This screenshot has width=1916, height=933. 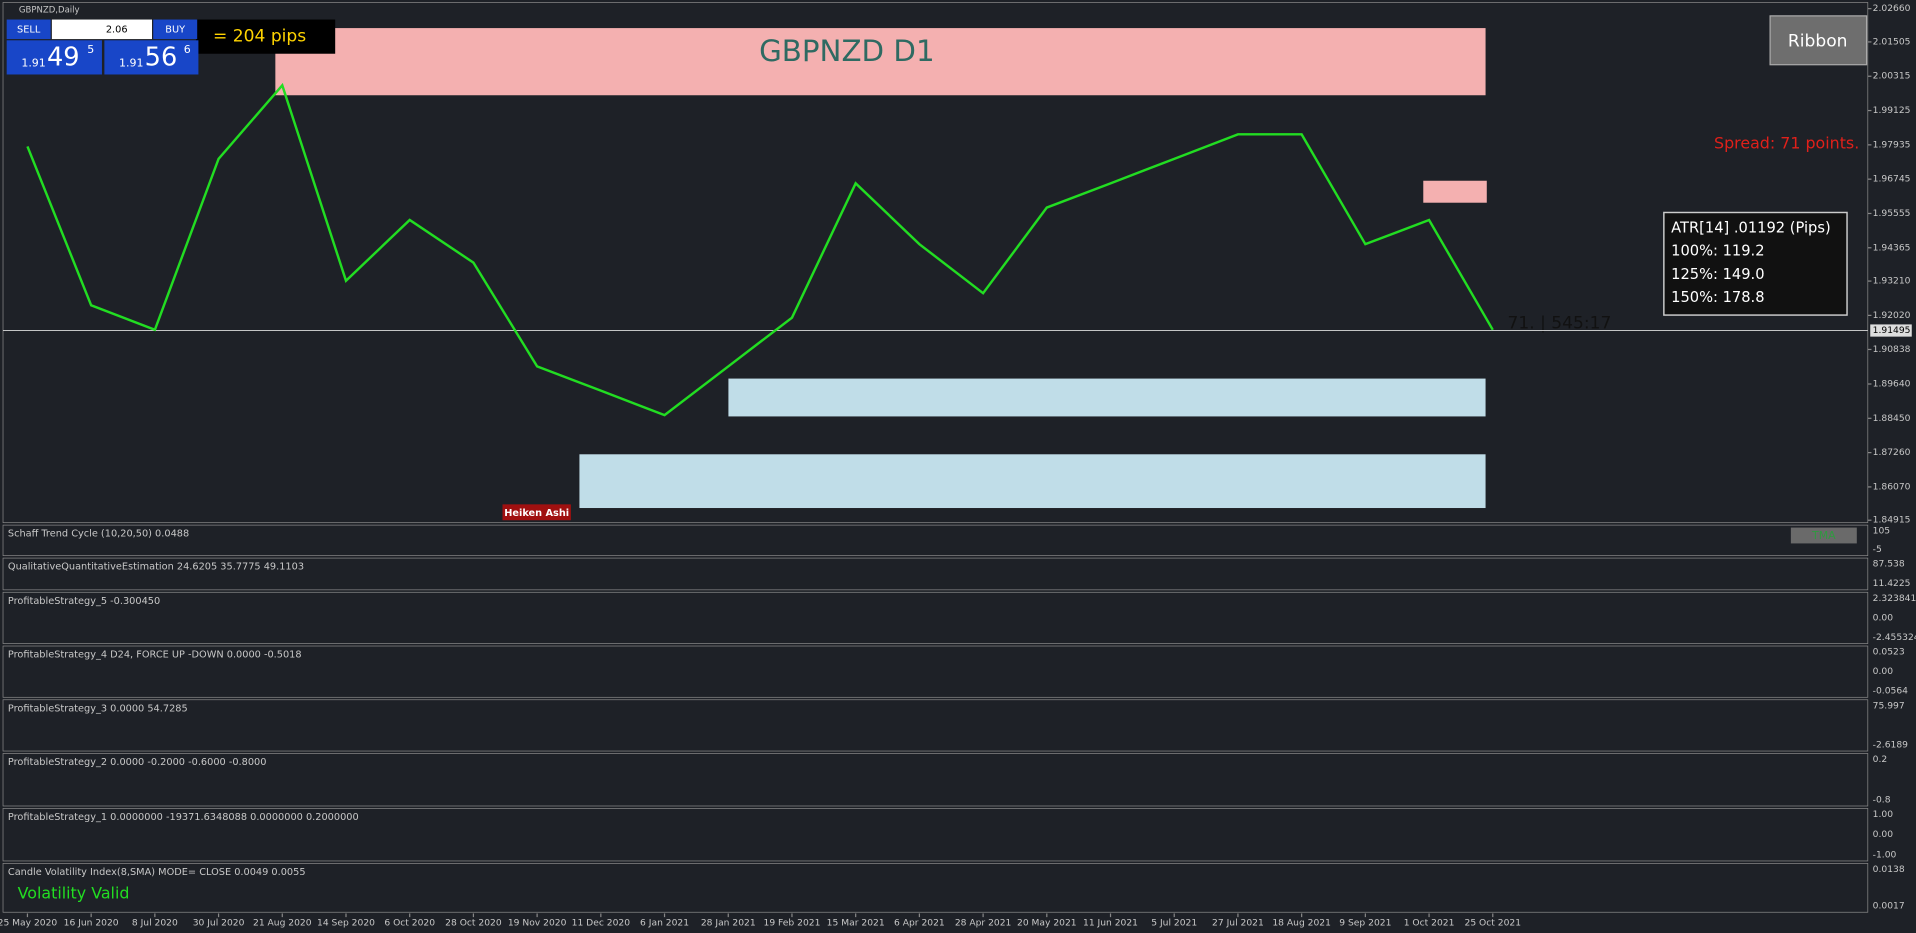 I want to click on x-tick-label: 25 May 2020, so click(x=28, y=924).